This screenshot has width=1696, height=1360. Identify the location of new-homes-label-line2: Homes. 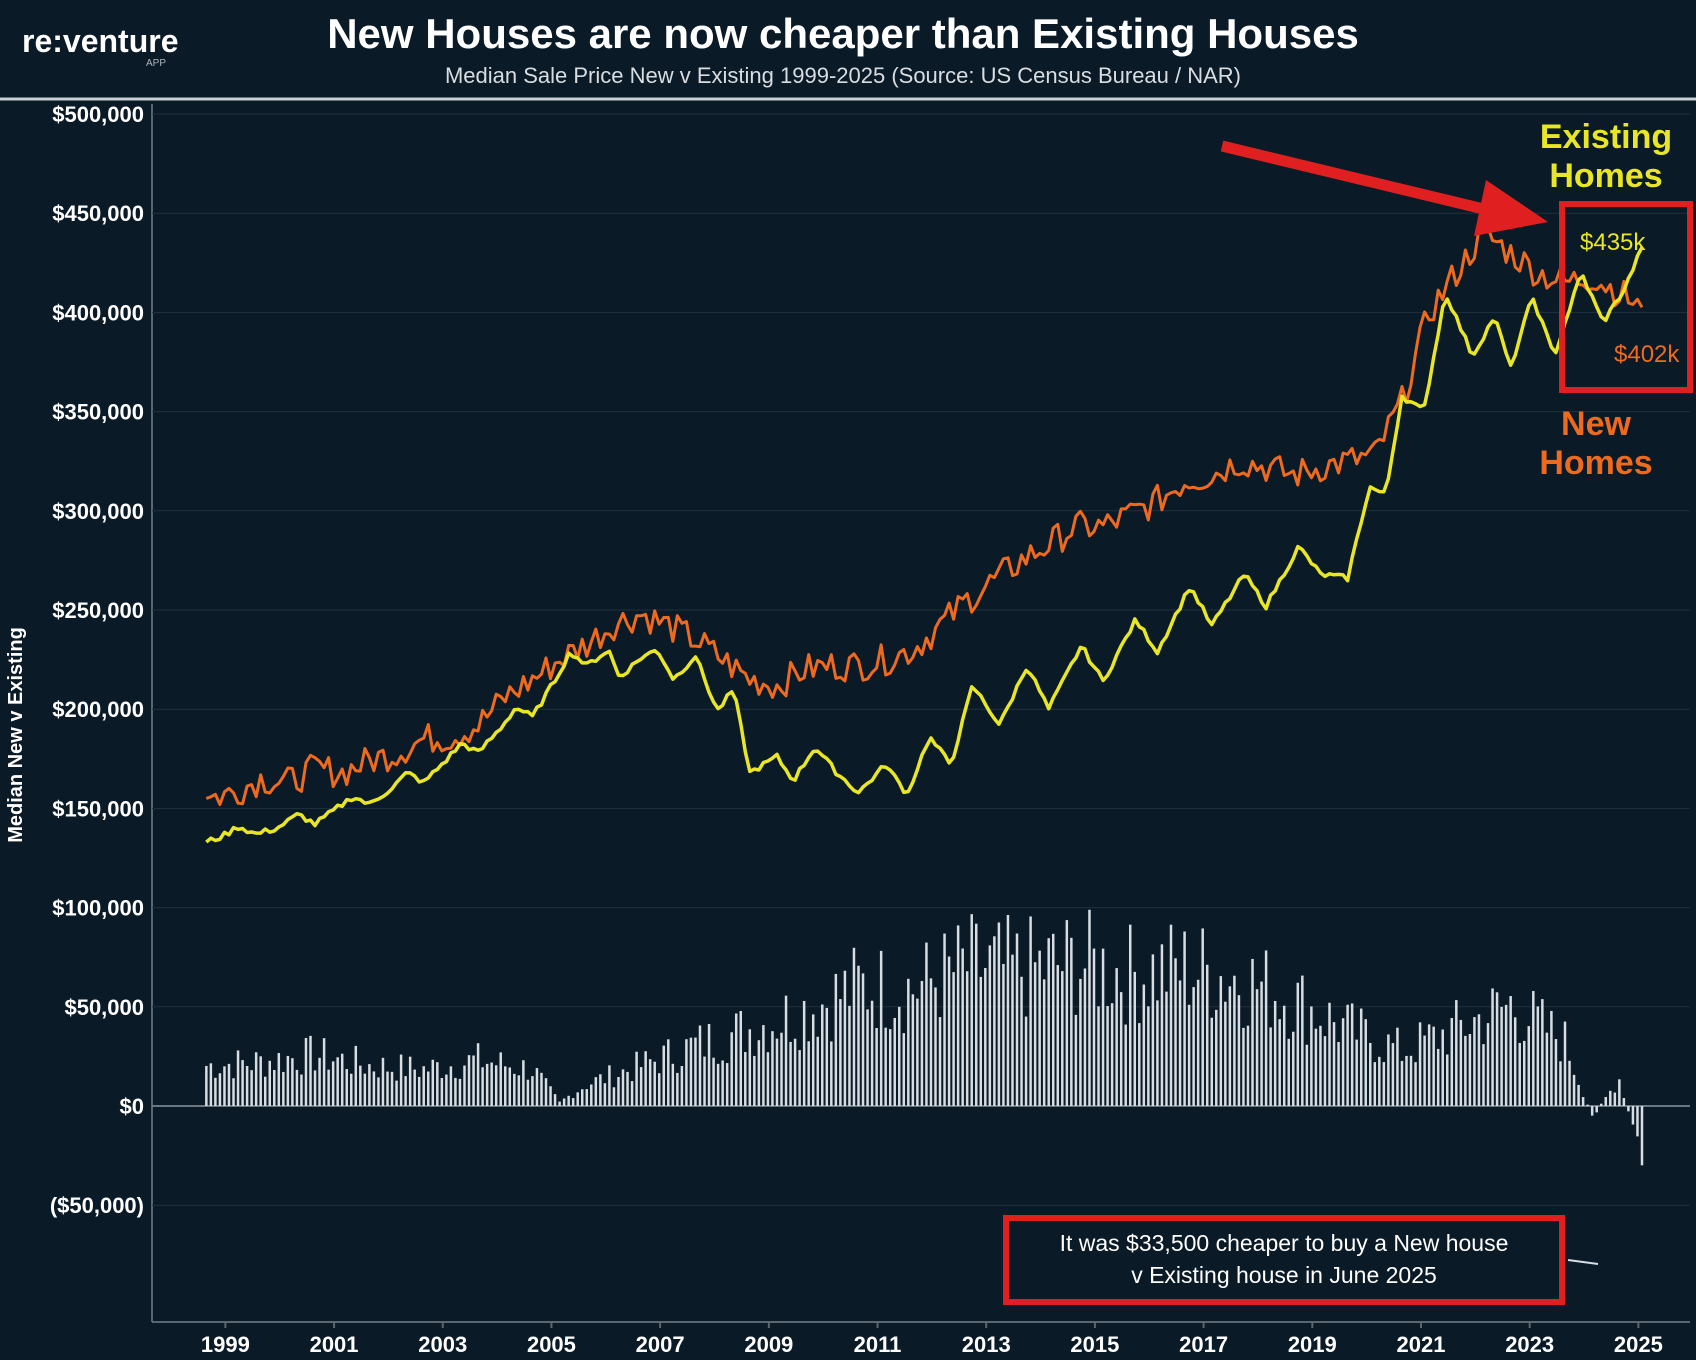
(1595, 463).